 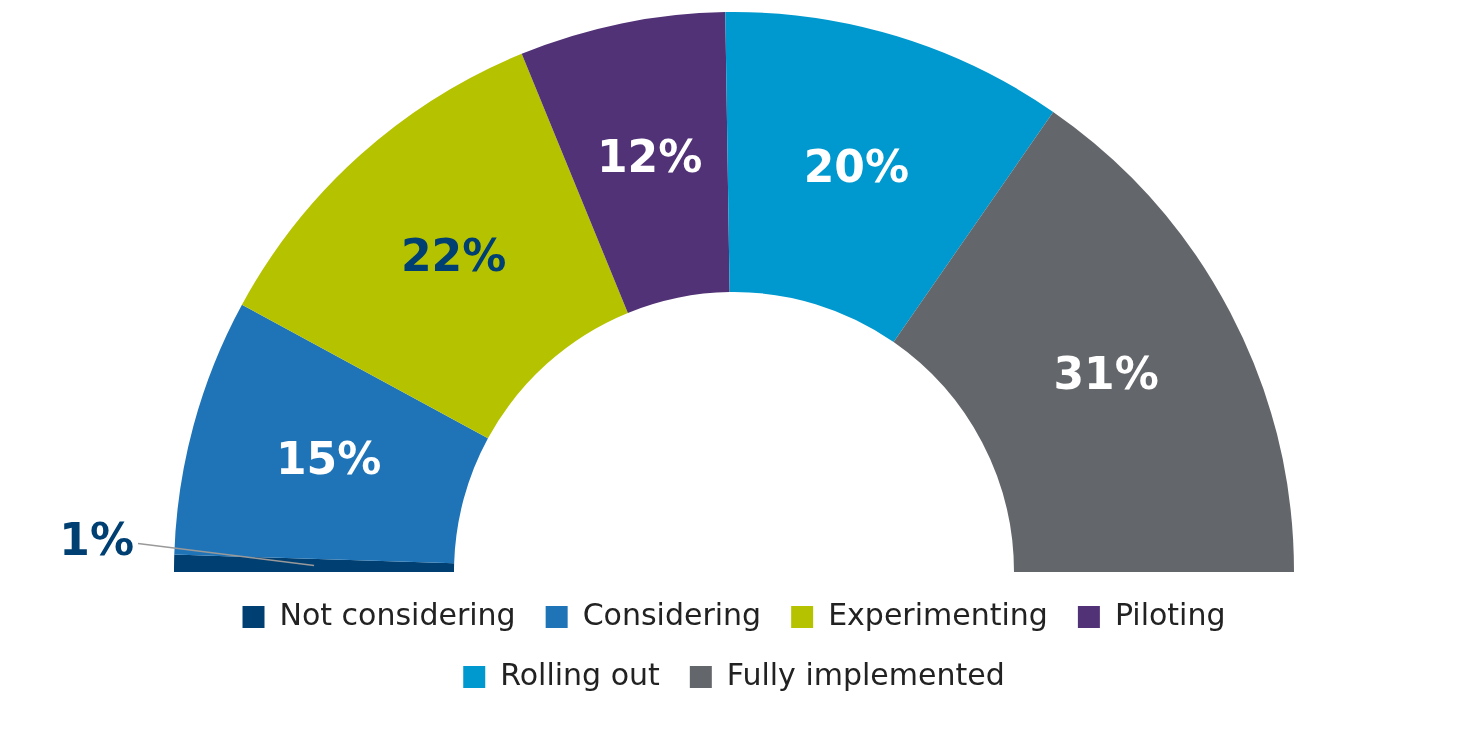 I want to click on legend-label: Considering, so click(x=672, y=614).